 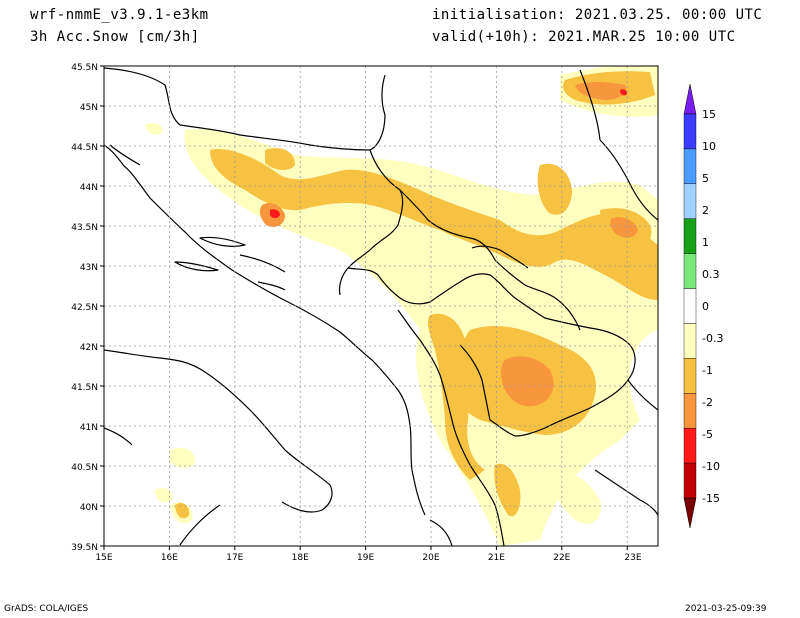 I want to click on lat-tick: 45.5N, so click(x=84, y=68).